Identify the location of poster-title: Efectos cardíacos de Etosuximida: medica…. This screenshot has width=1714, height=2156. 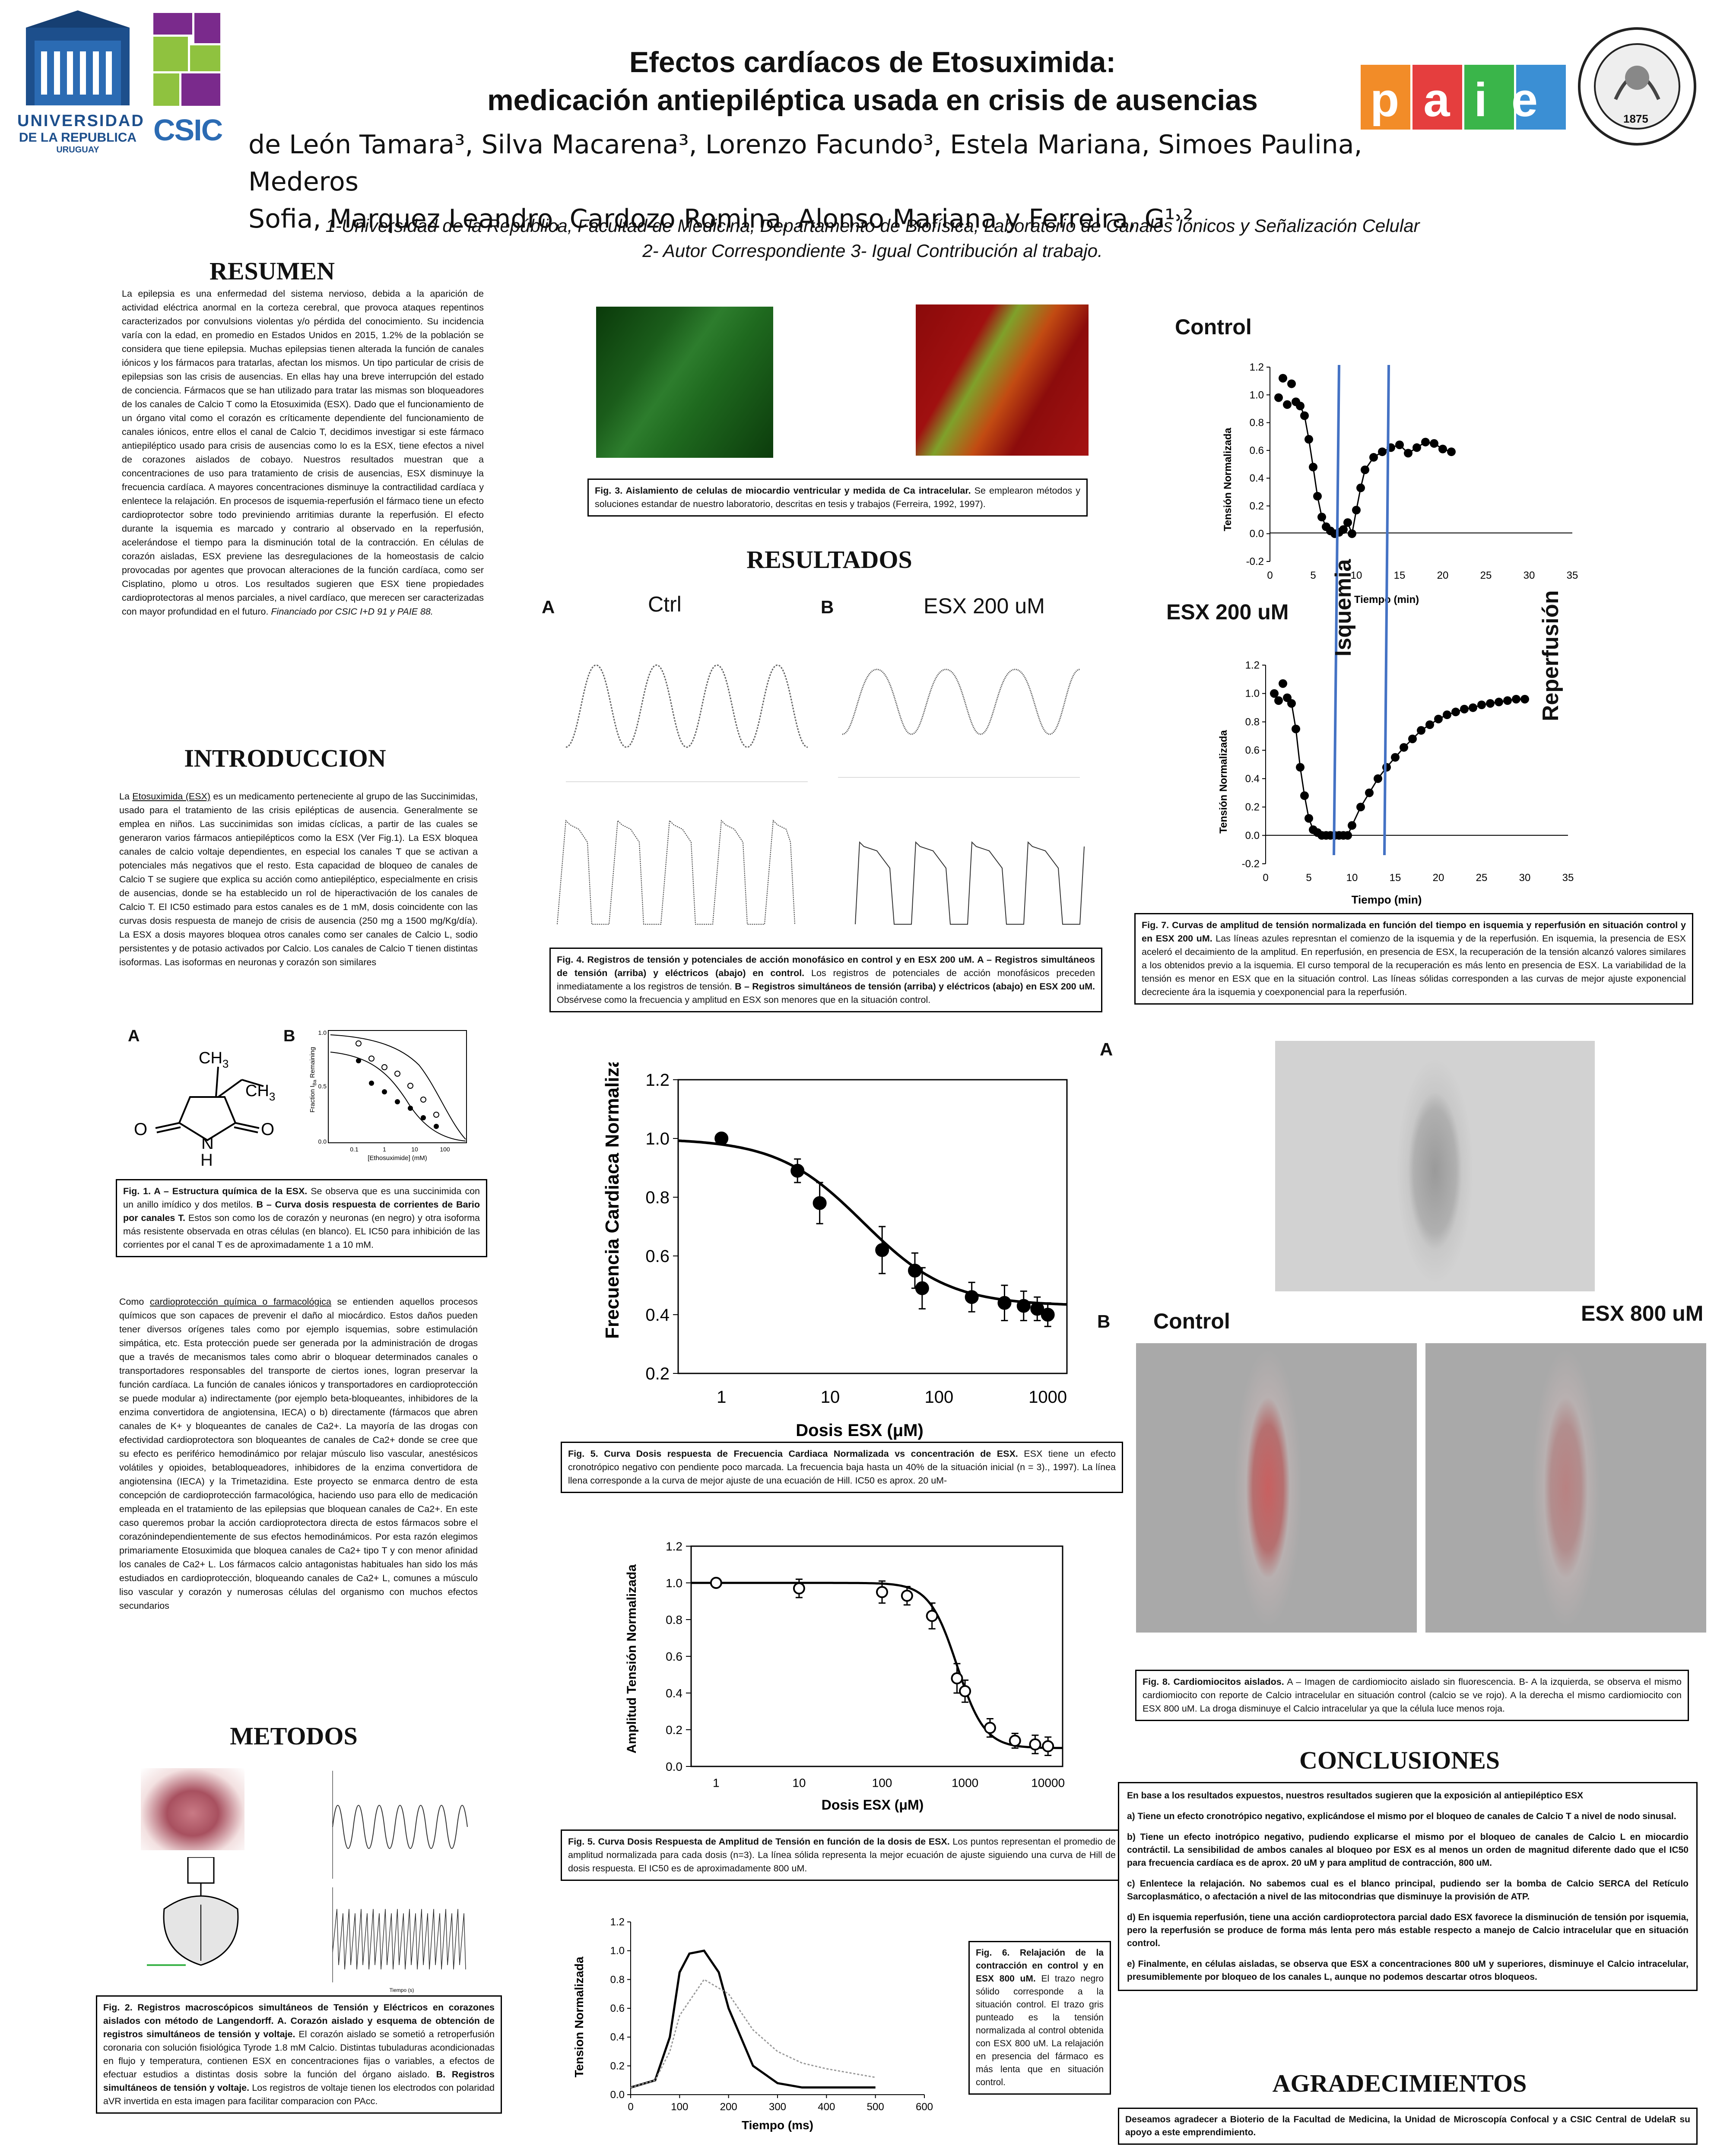
(872, 81).